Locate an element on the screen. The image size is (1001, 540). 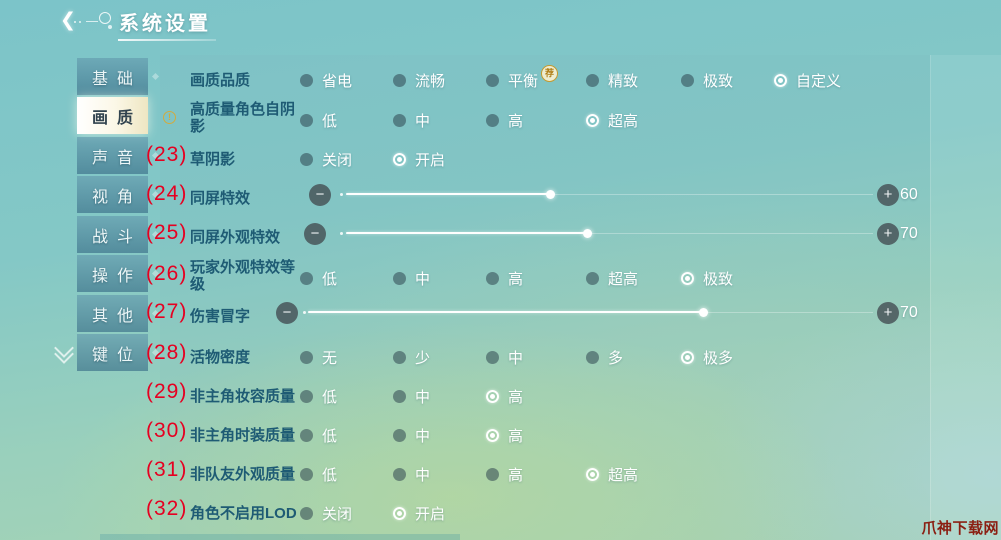
tab-keybinds: 键位 is located at coordinates (112, 352).